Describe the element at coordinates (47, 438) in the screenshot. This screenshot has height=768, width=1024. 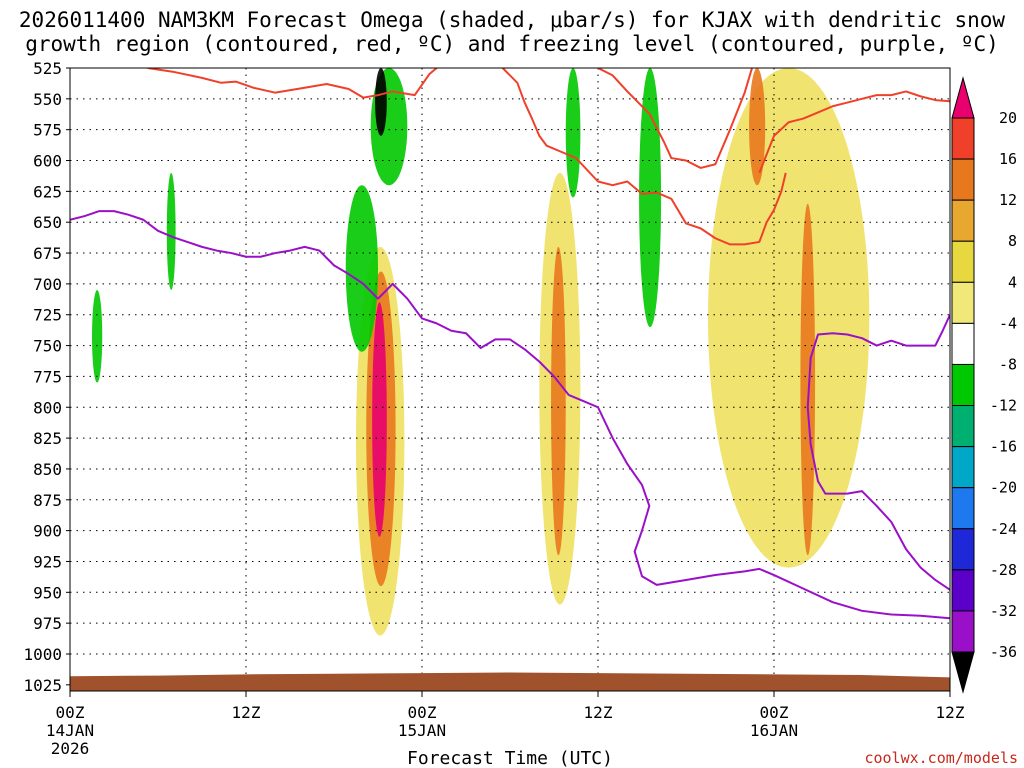
I see `y-tick-label: 825` at that location.